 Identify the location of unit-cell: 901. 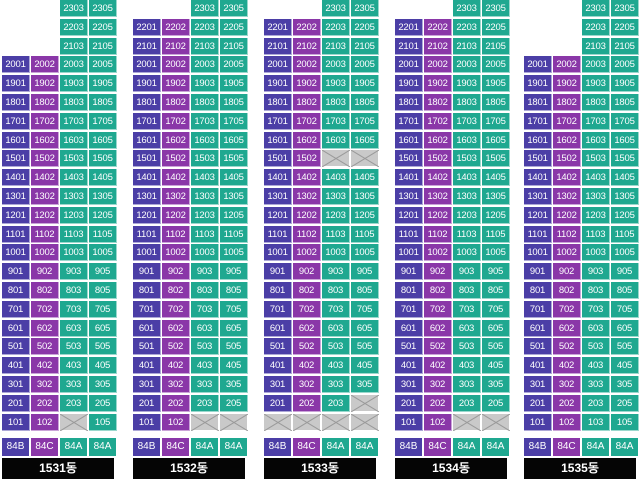
(278, 272).